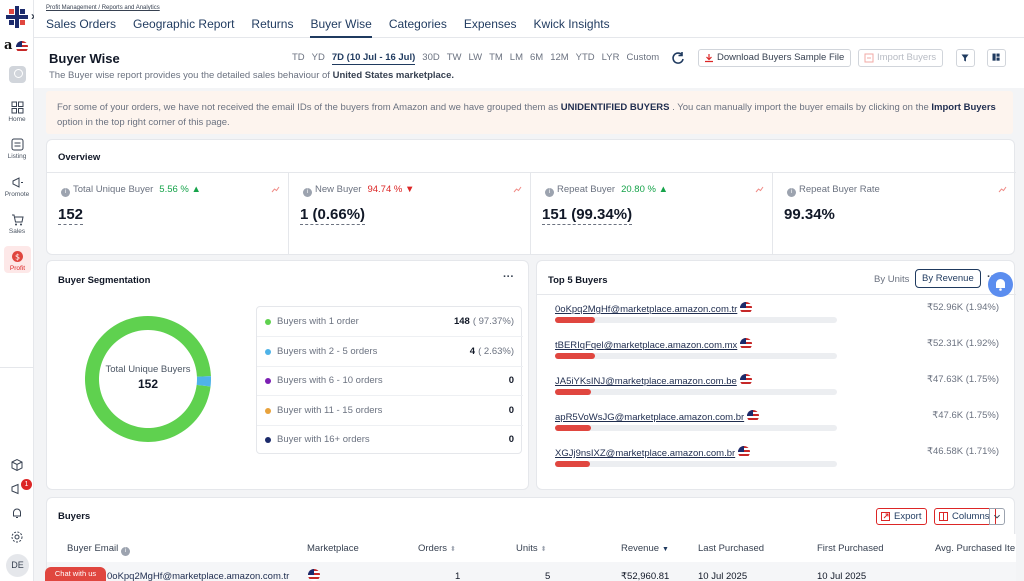  Describe the element at coordinates (272, 24) in the screenshot. I see `tab-returns: Returns` at that location.